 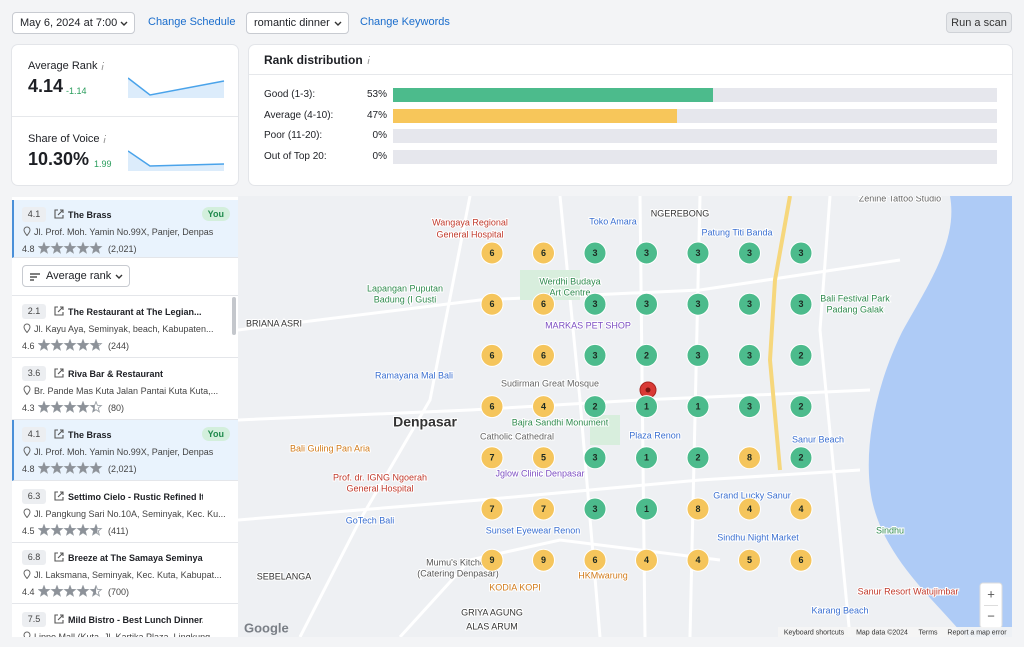 I want to click on place-label: Sindhu Night Market, so click(x=758, y=537).